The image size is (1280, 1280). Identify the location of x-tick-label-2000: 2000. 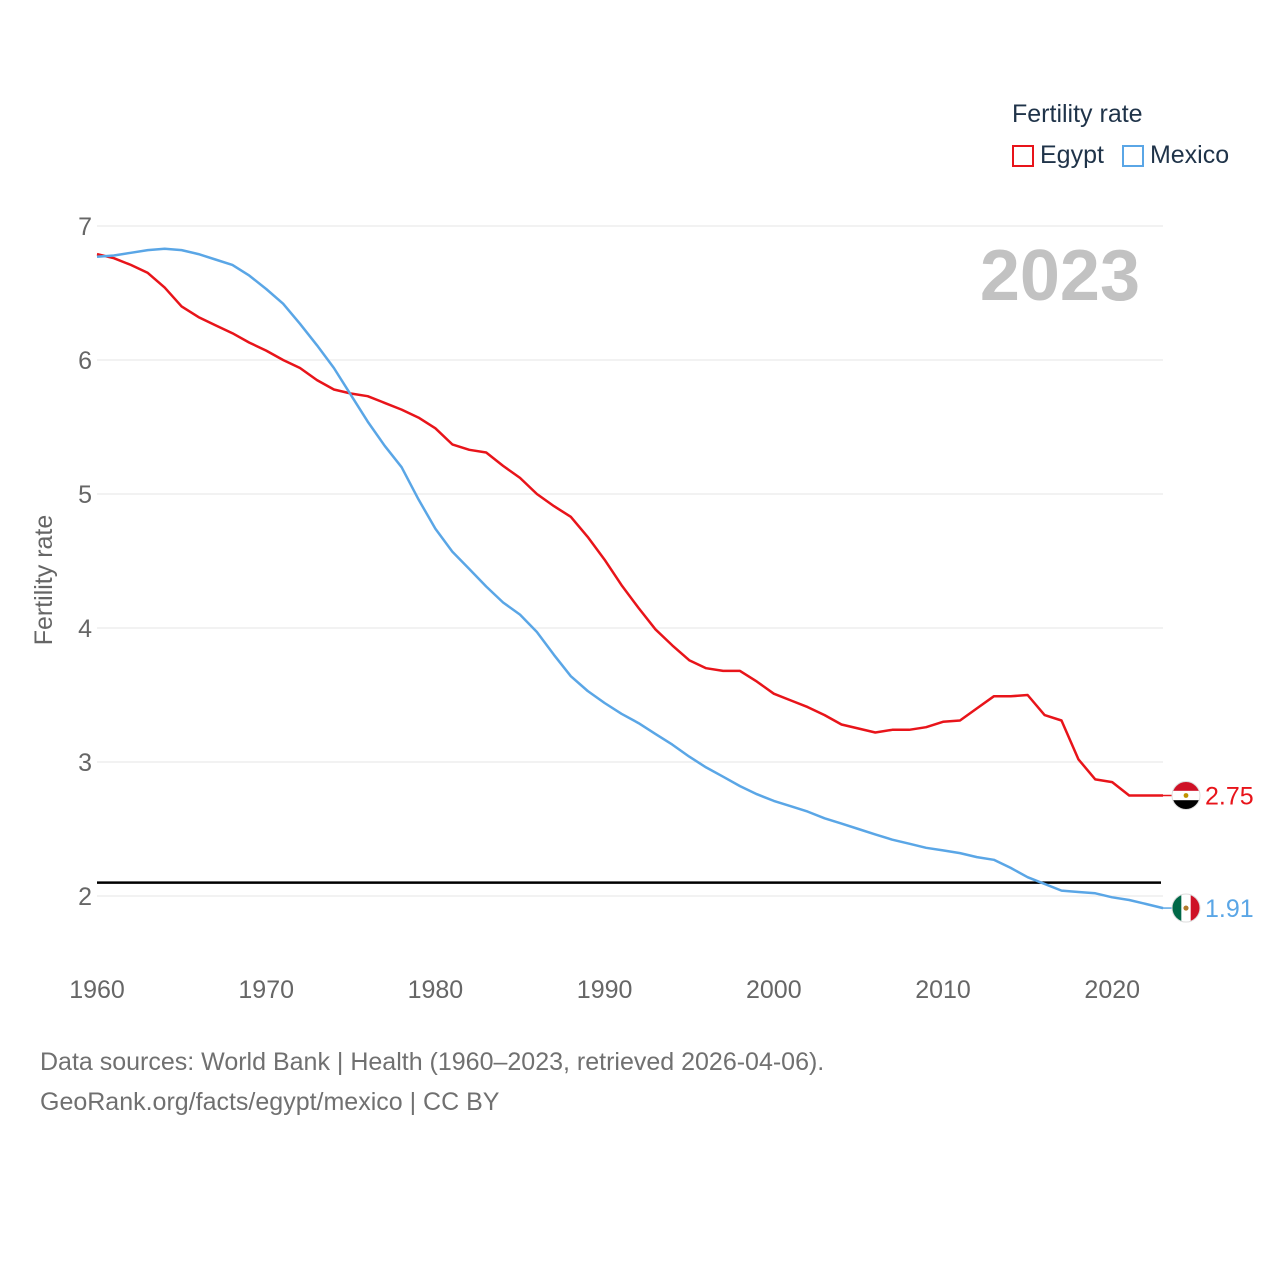
(774, 990).